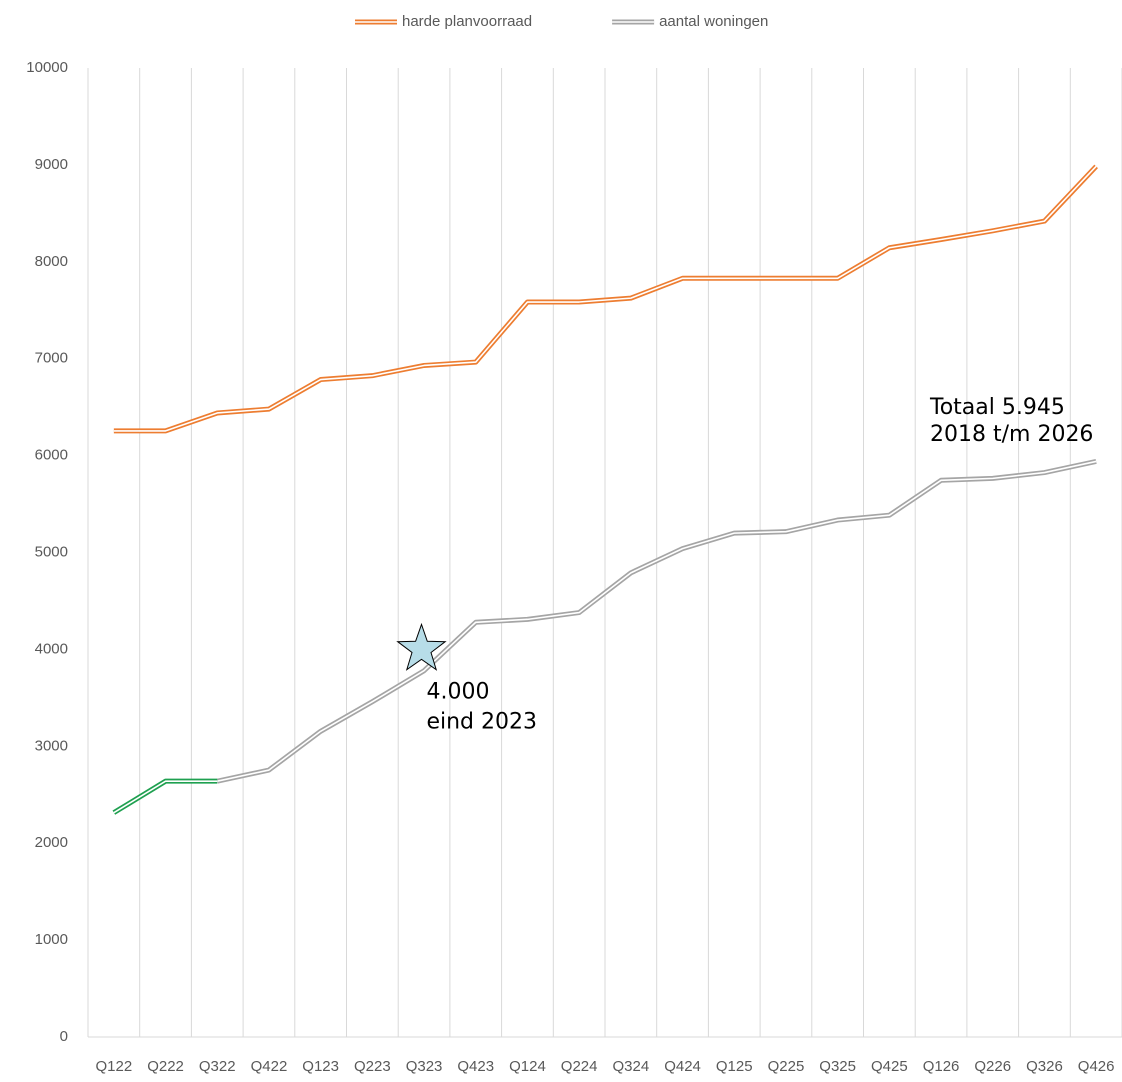 The width and height of the screenshot is (1122, 1082). Describe the element at coordinates (475, 1066) in the screenshot. I see `x-tick-label: Q423` at that location.